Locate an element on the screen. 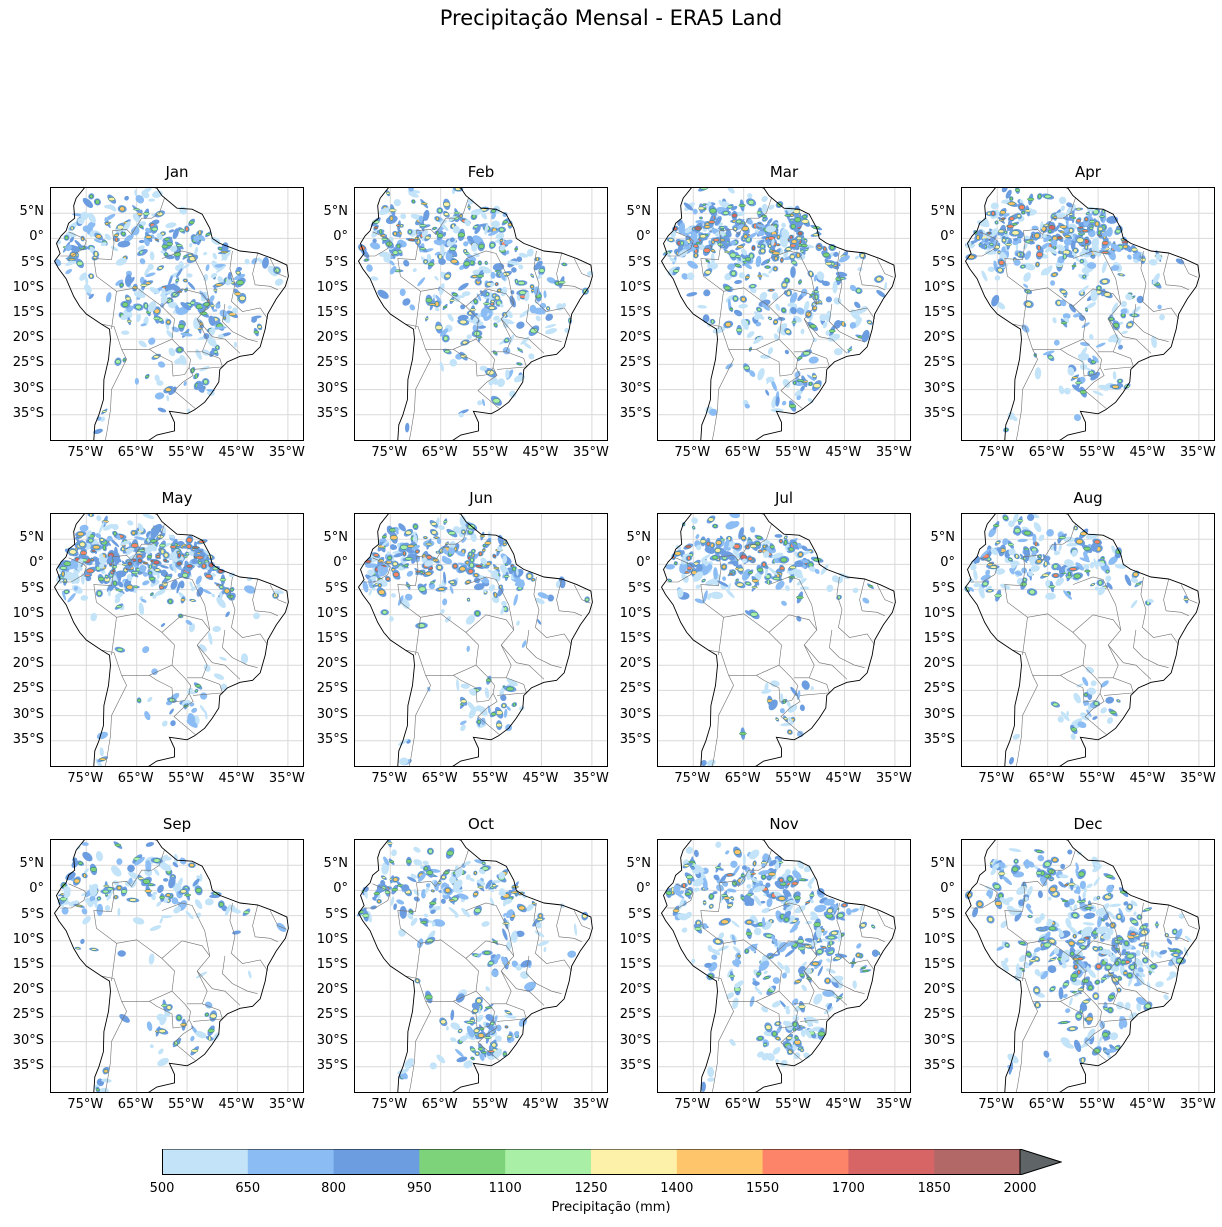 This screenshot has width=1222, height=1227. lat-tick-label: 35°S is located at coordinates (635, 413).